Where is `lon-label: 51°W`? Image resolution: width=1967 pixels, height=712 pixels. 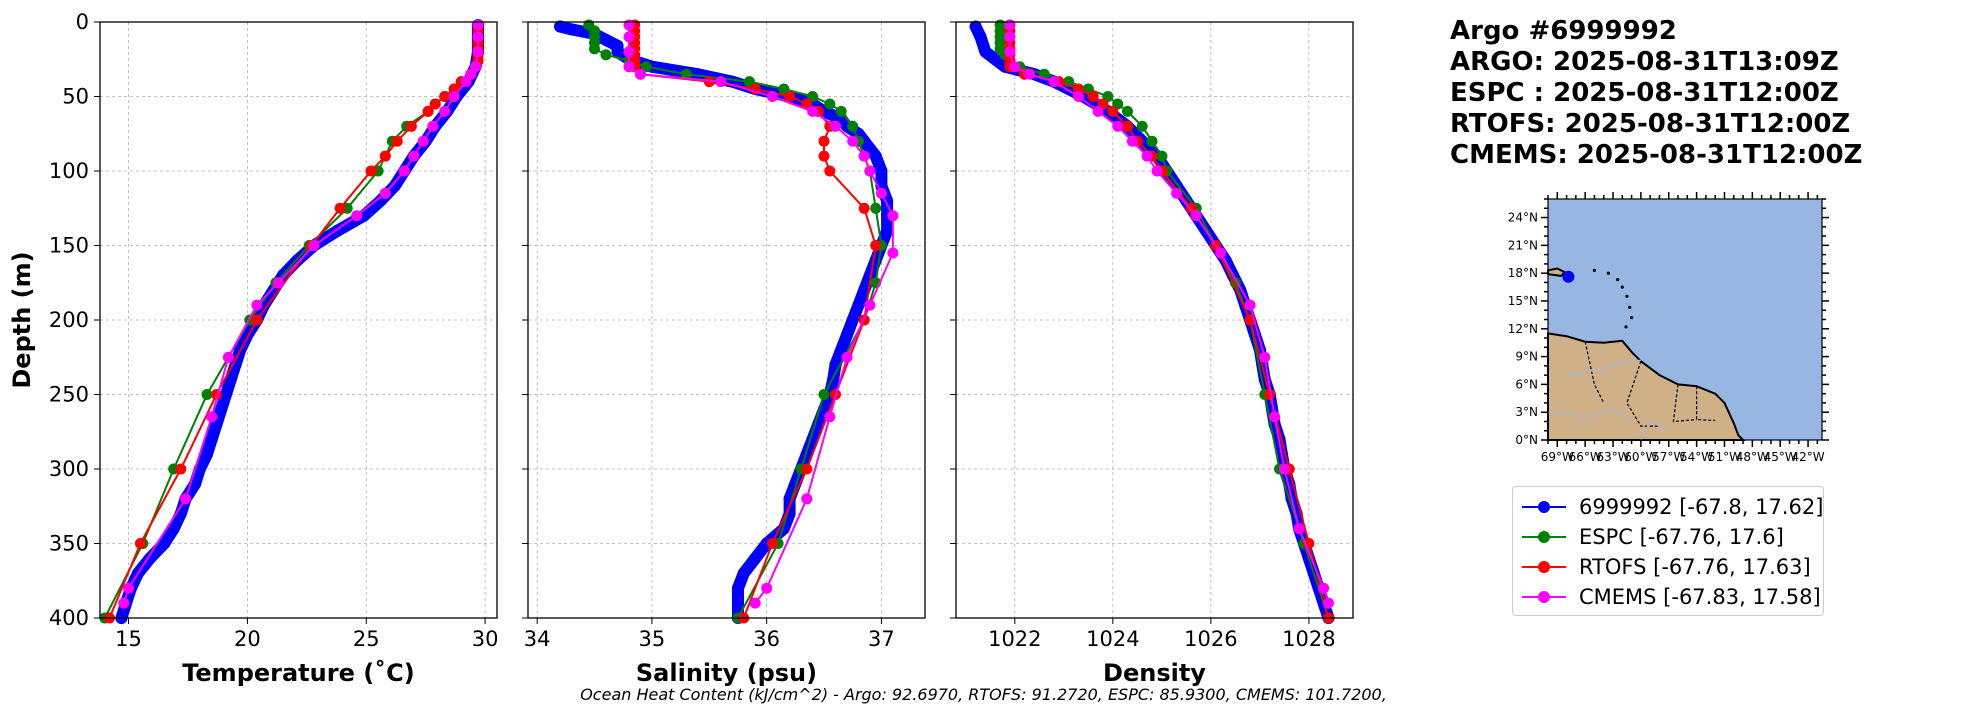
lon-label: 51°W is located at coordinates (1724, 457).